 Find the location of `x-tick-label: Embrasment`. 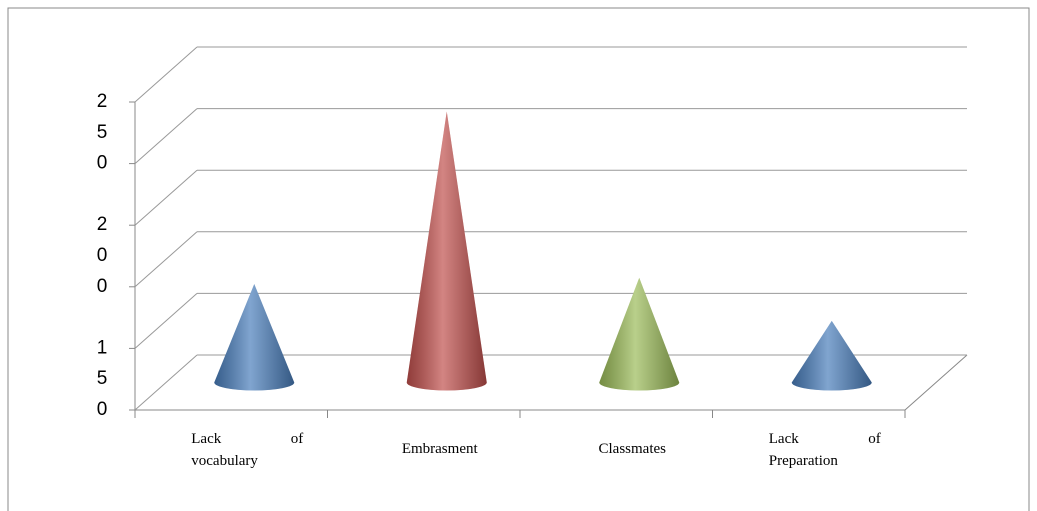

x-tick-label: Embrasment is located at coordinates (439, 449).